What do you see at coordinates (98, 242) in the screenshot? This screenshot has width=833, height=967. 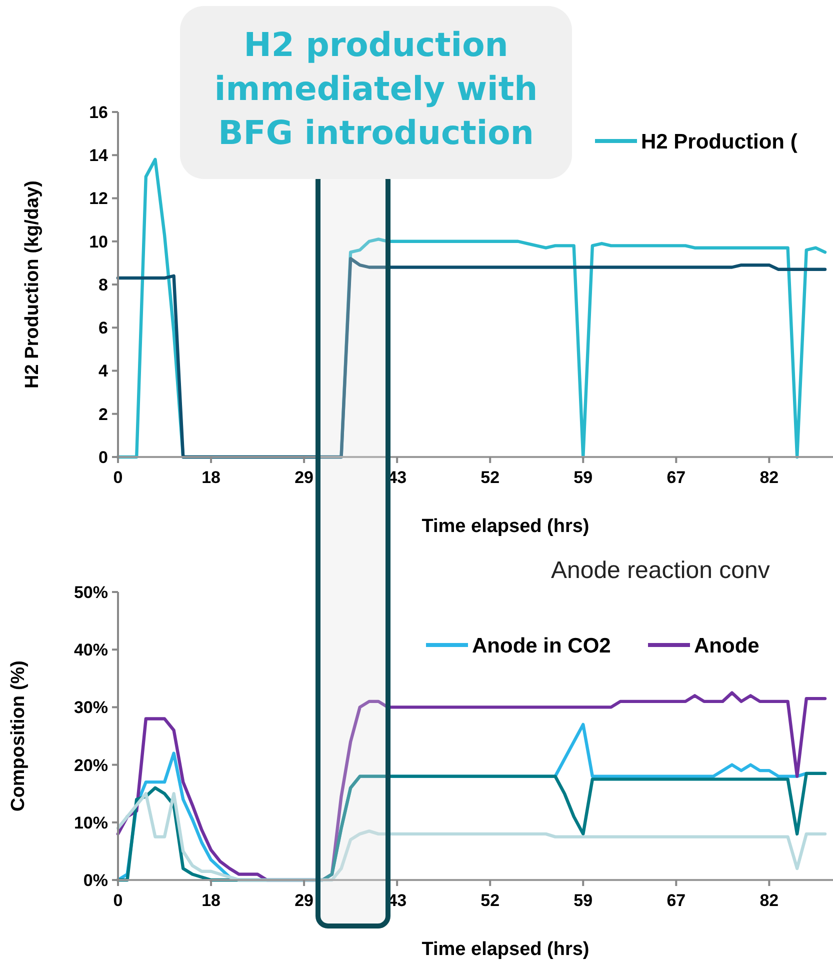 I see `y-tick-label: 10` at bounding box center [98, 242].